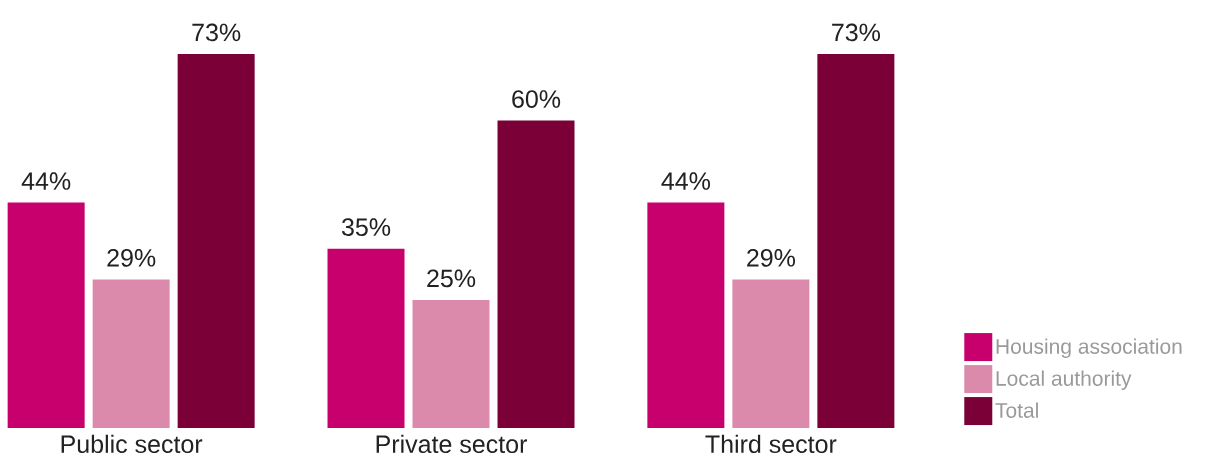 Image resolution: width=1216 pixels, height=468 pixels. Describe the element at coordinates (536, 99) in the screenshot. I see `data-label: 60%` at that location.